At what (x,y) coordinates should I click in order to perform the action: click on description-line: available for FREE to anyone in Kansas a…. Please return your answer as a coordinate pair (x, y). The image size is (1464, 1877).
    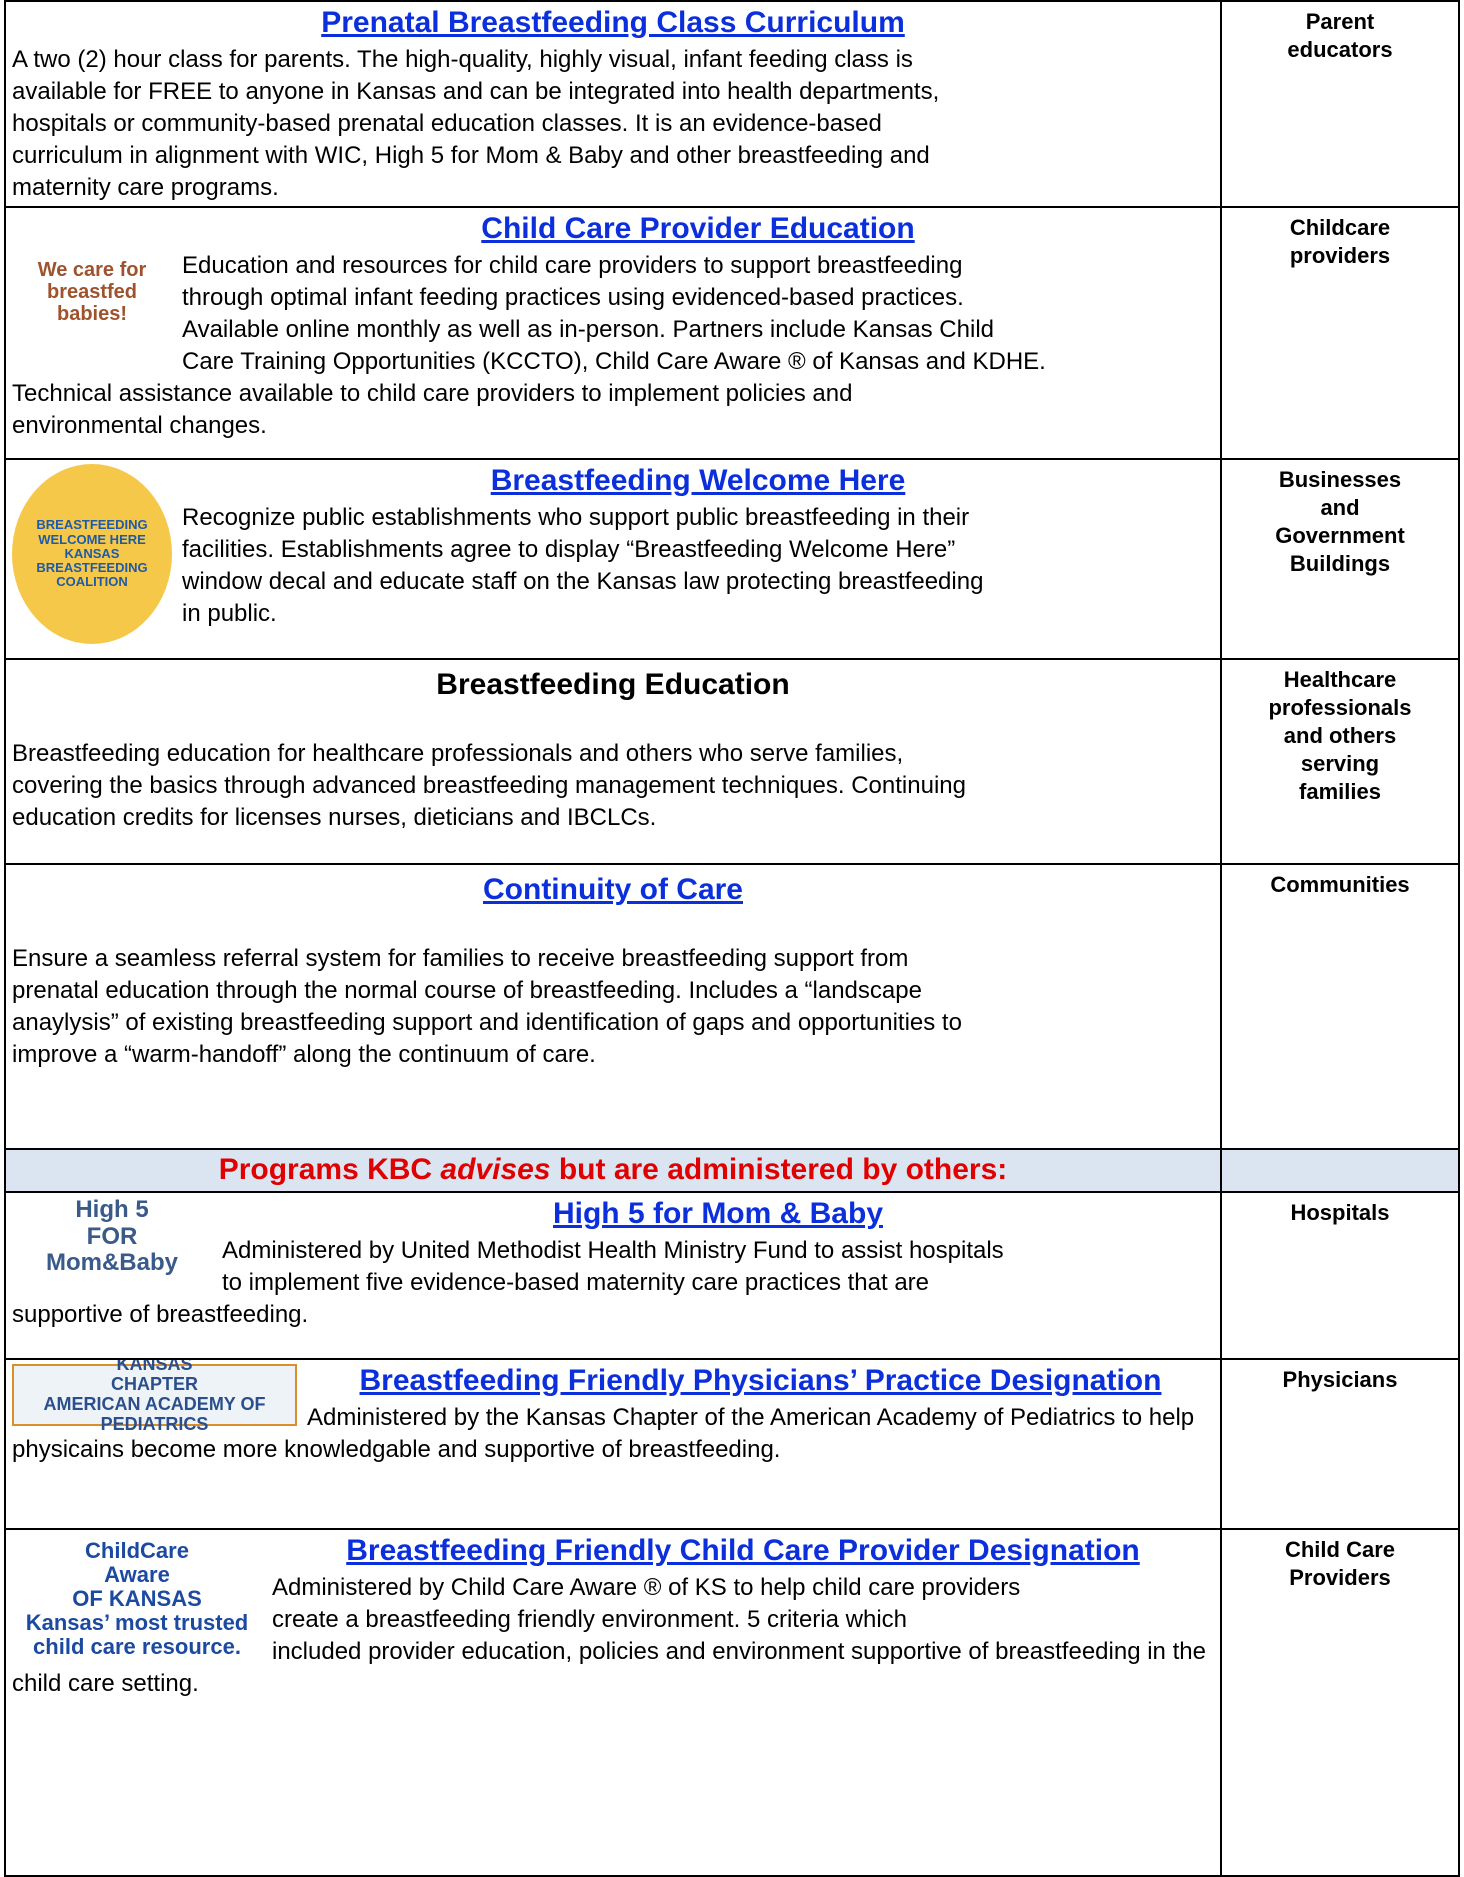
    Looking at the image, I should click on (476, 91).